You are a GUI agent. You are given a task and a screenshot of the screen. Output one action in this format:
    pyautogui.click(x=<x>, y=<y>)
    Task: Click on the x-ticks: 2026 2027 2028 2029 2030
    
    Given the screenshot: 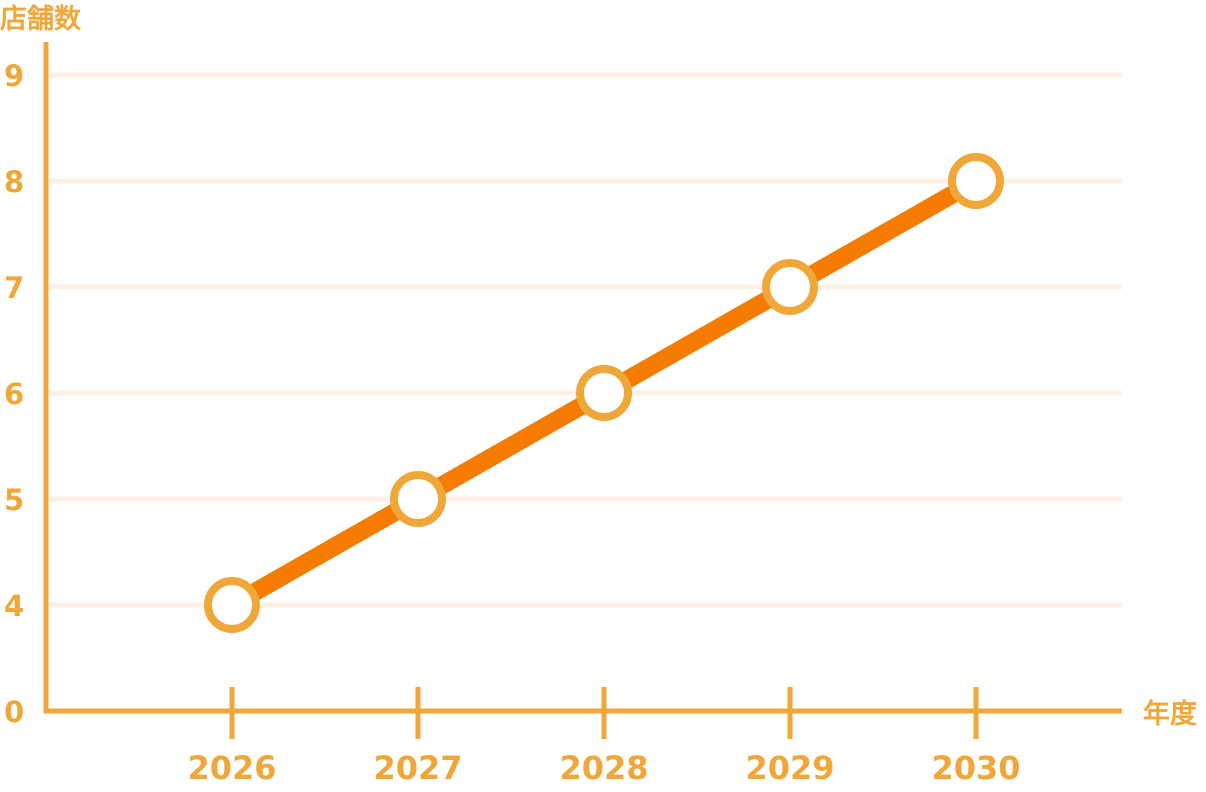 What is the action you would take?
    pyautogui.click(x=604, y=737)
    